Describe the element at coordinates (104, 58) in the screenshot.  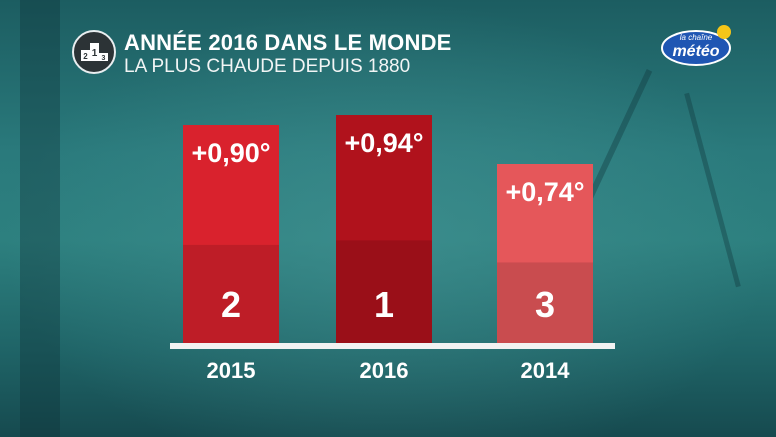
I see `svg-text: 3` at that location.